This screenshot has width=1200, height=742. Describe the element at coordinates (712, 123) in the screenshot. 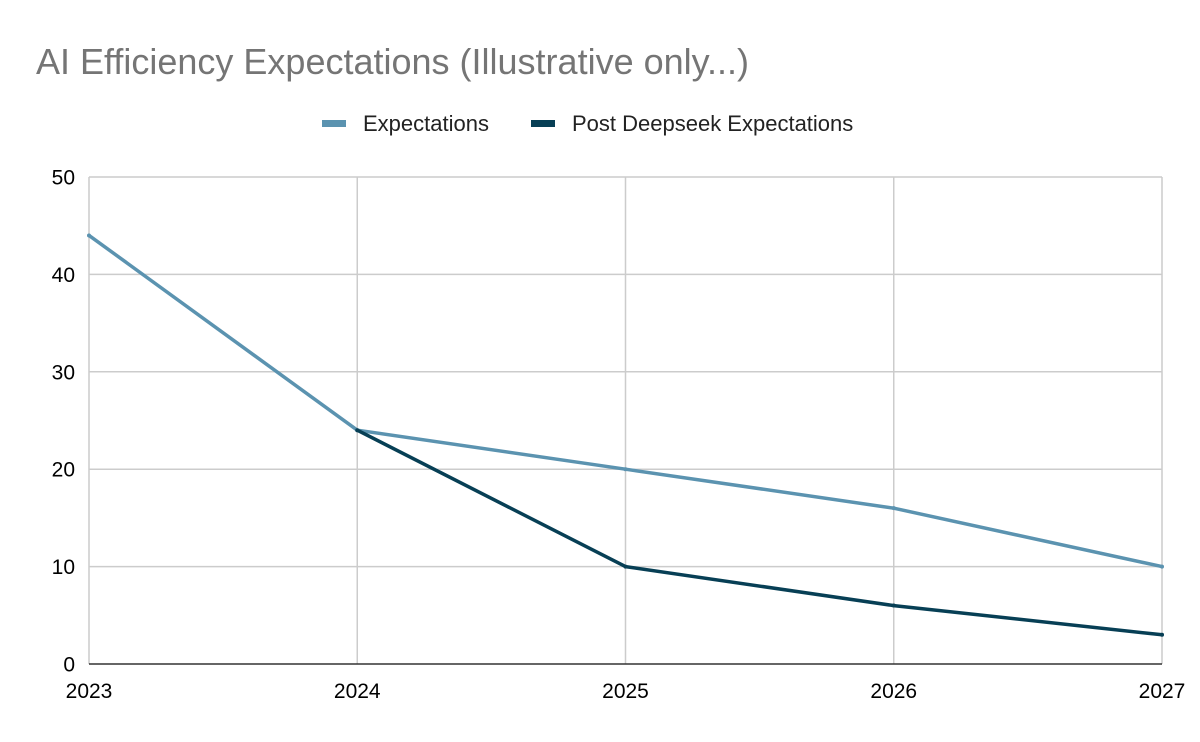

I see `legend-label-post-deepseek: Post Deepseek Expectations` at that location.